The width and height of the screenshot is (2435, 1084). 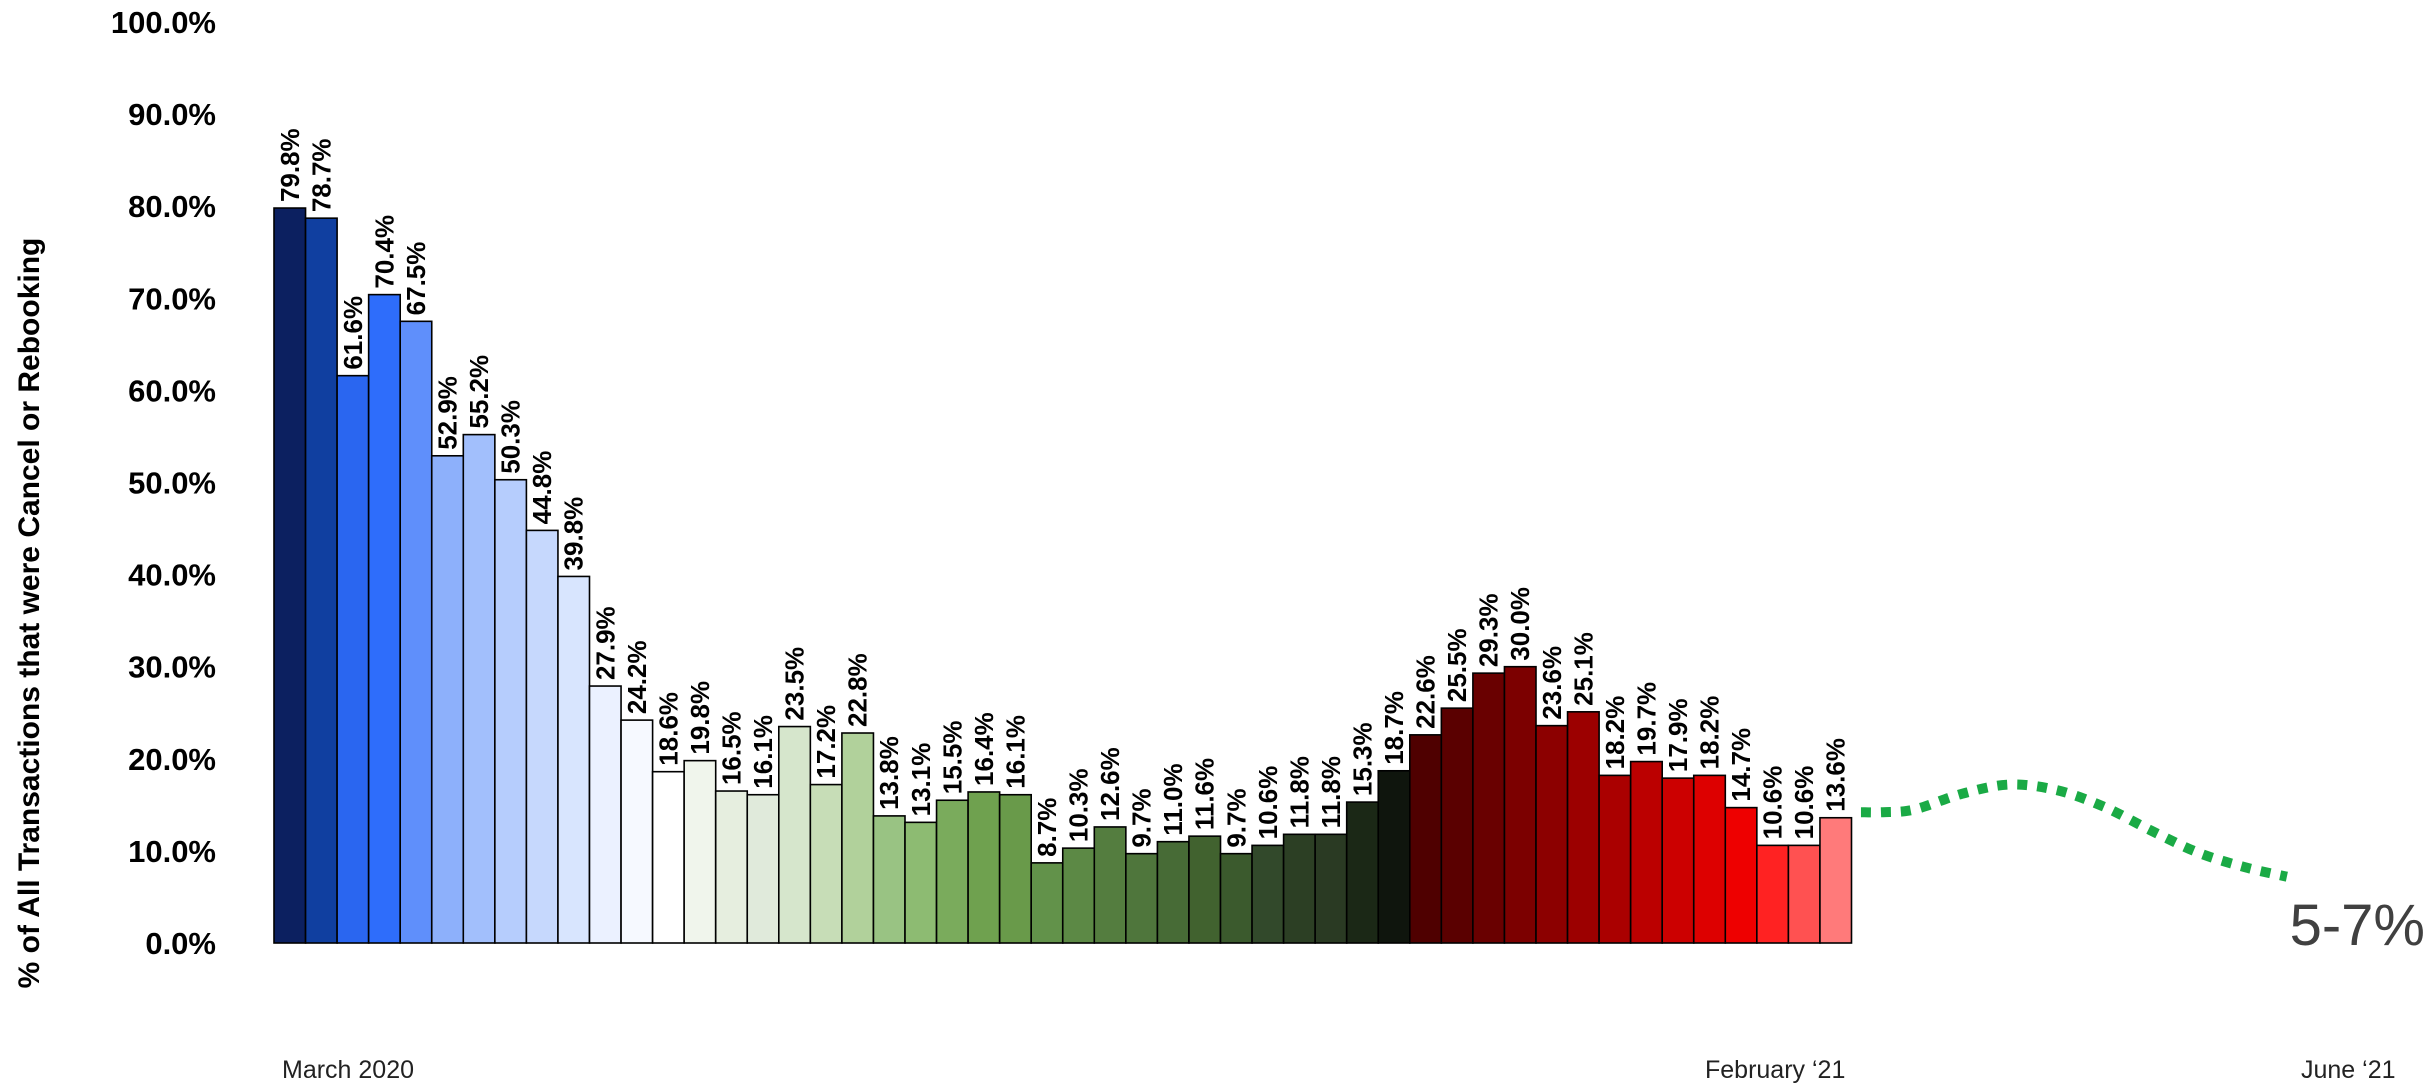 What do you see at coordinates (984, 749) in the screenshot?
I see `data-label: 16.4%` at bounding box center [984, 749].